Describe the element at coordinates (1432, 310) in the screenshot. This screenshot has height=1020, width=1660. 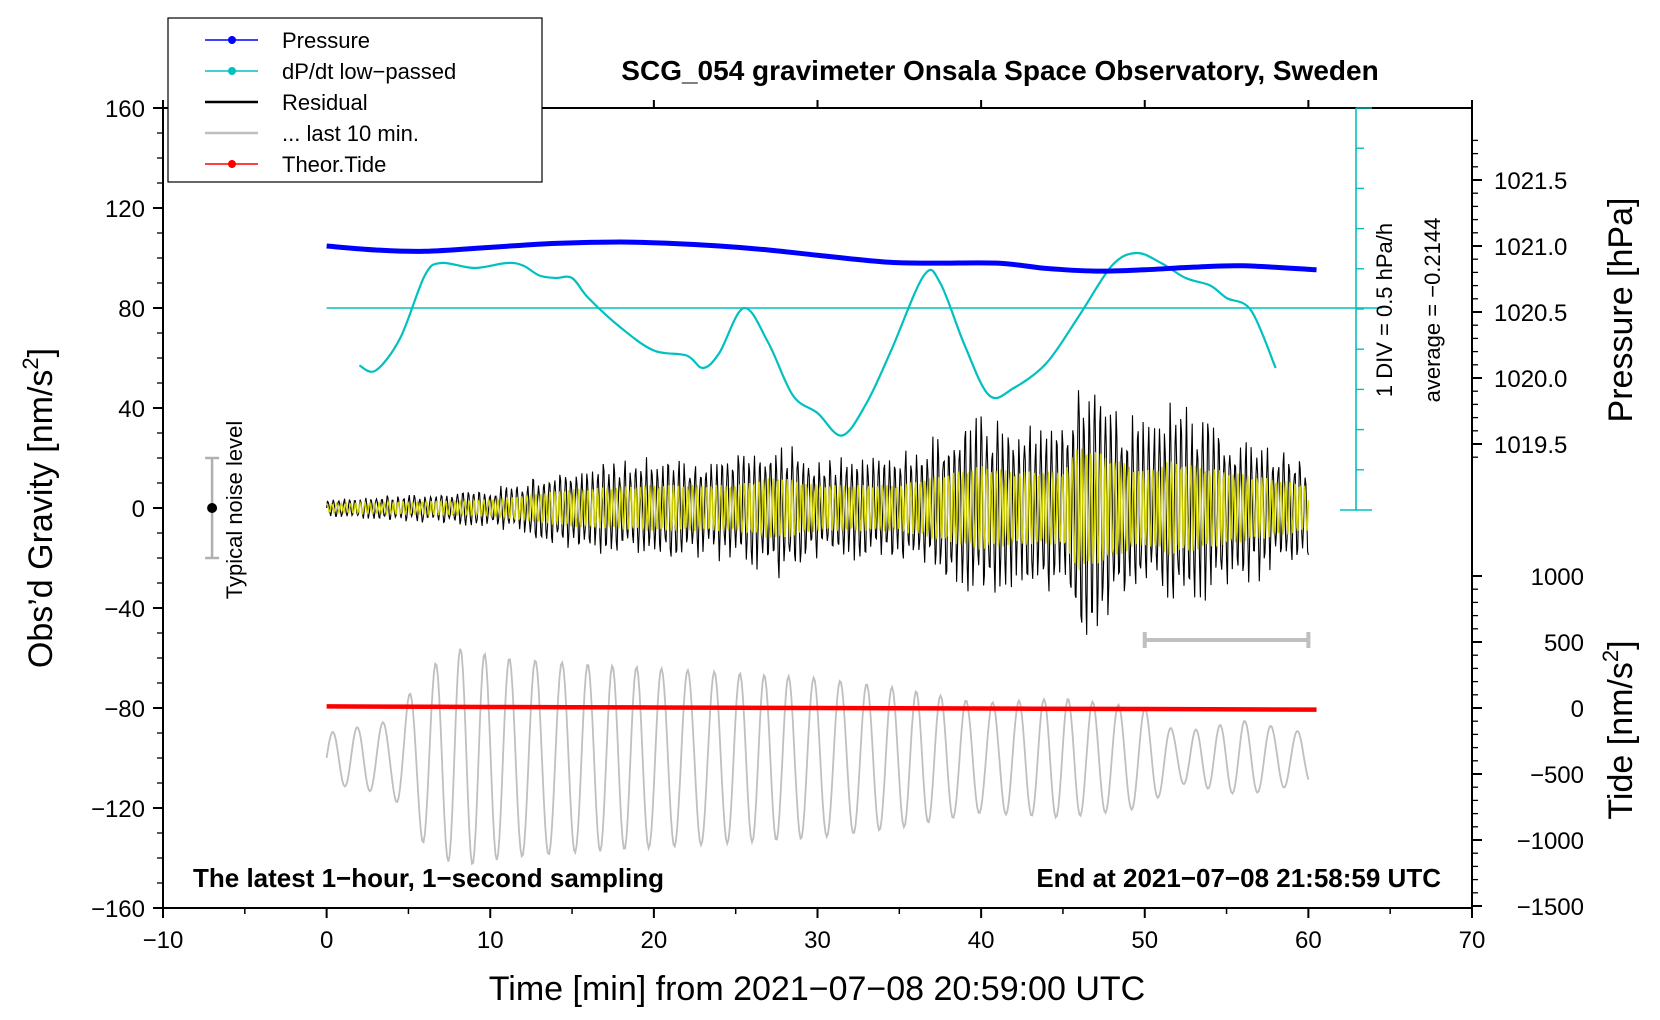
I see `dpdt-average-label: average = −0.2144` at that location.